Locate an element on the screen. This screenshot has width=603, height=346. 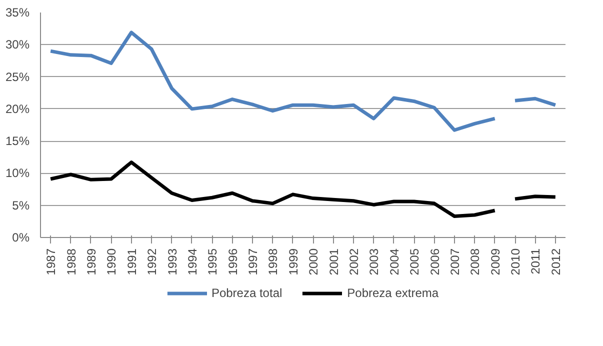
x-tick-label: 2004 is located at coordinates (394, 262).